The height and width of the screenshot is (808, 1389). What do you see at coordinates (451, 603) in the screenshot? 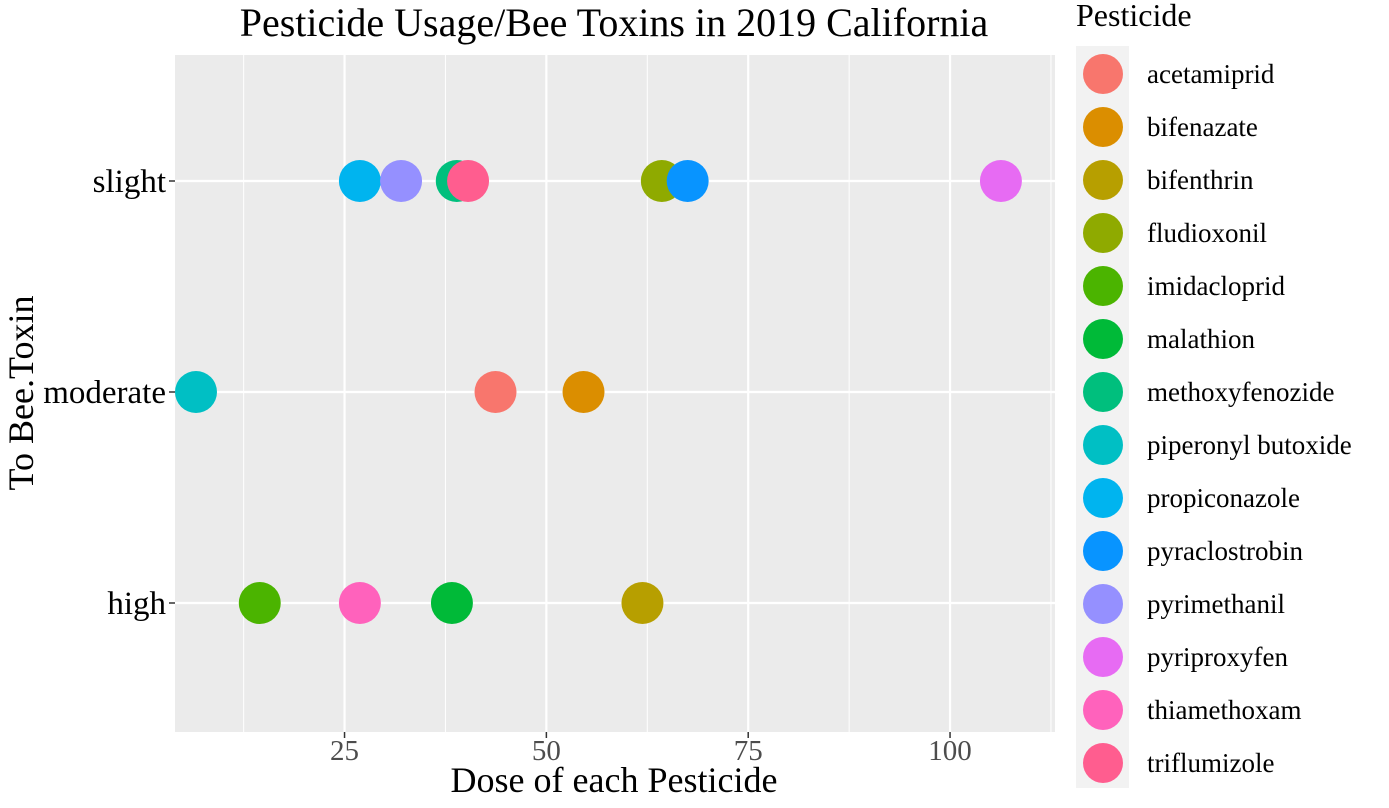
I see `data-point-malathion` at bounding box center [451, 603].